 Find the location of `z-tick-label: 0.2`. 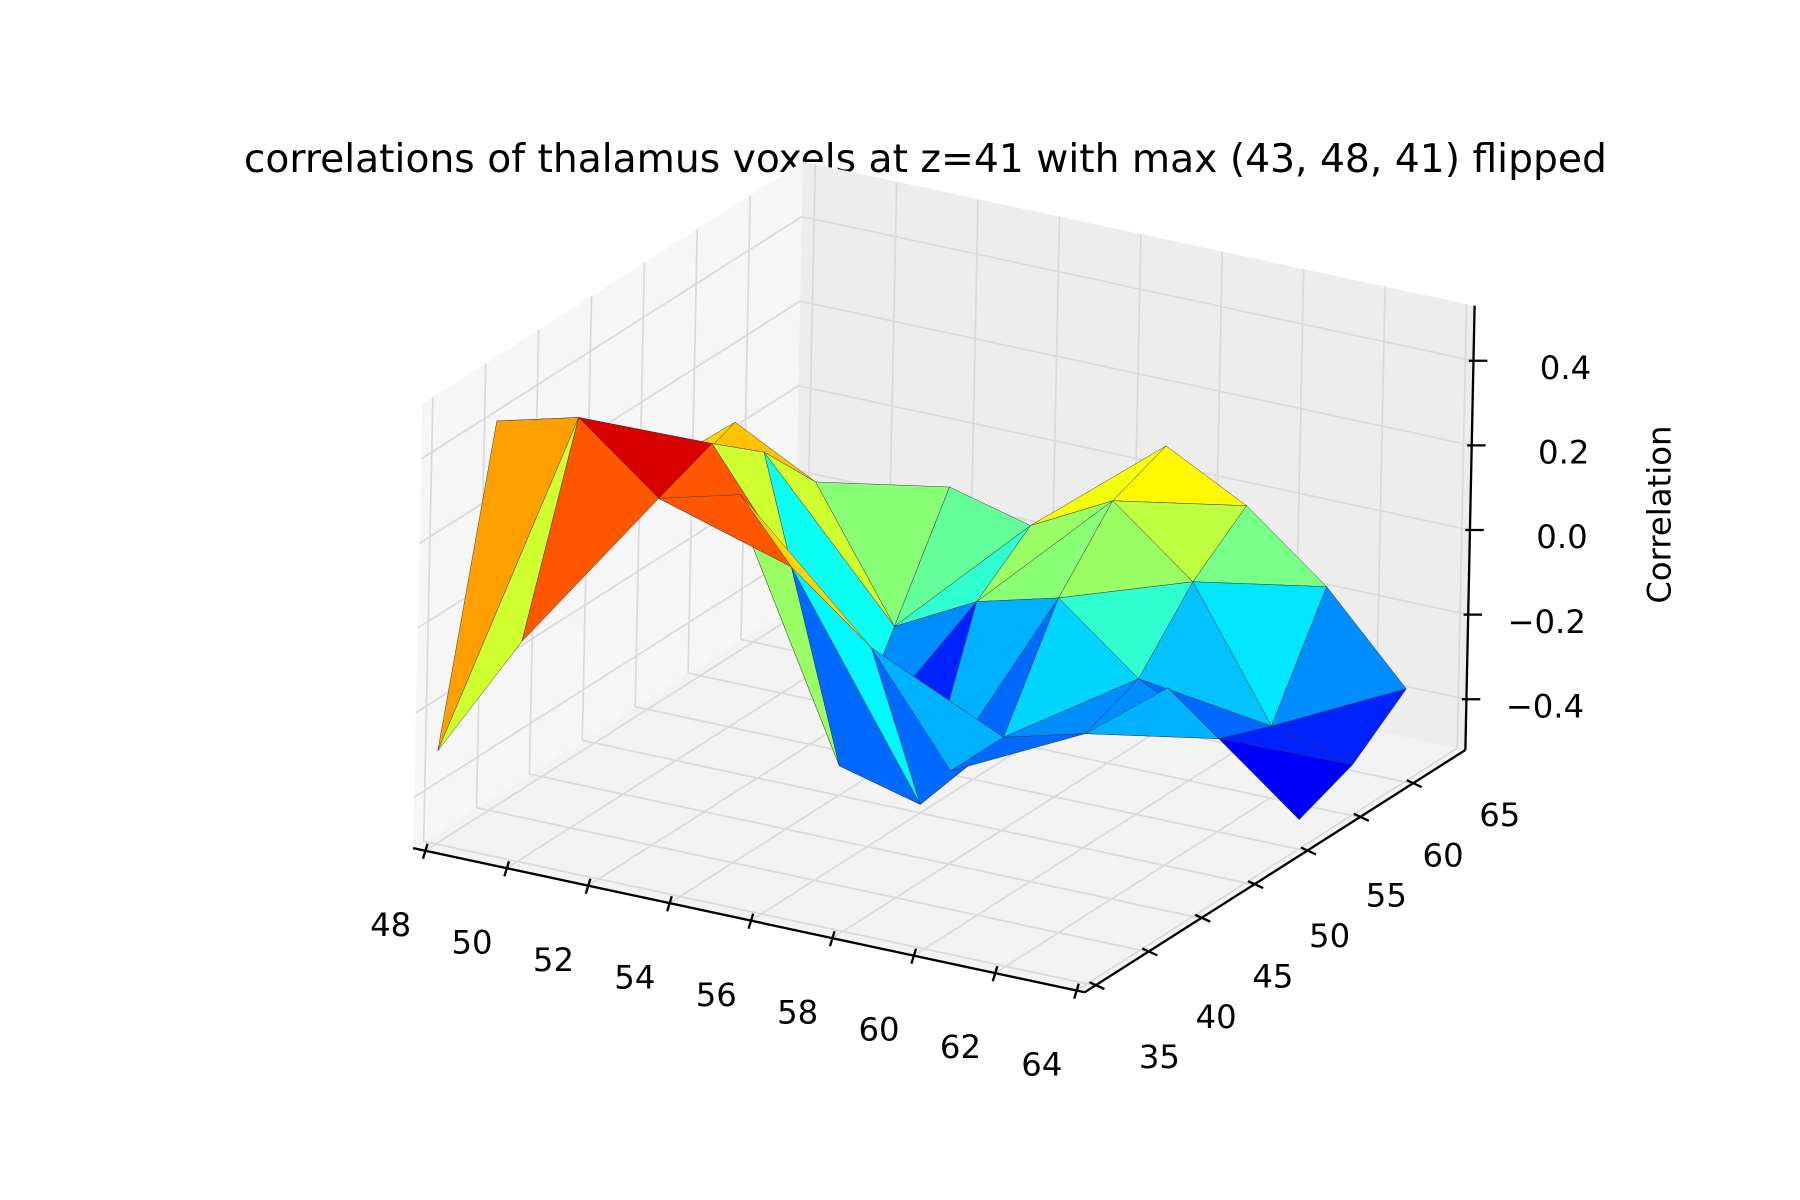

z-tick-label: 0.2 is located at coordinates (1563, 453).